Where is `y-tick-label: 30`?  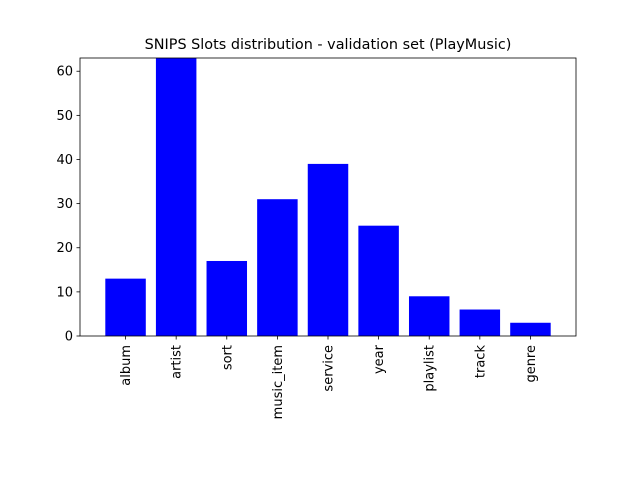
y-tick-label: 30 is located at coordinates (64, 204).